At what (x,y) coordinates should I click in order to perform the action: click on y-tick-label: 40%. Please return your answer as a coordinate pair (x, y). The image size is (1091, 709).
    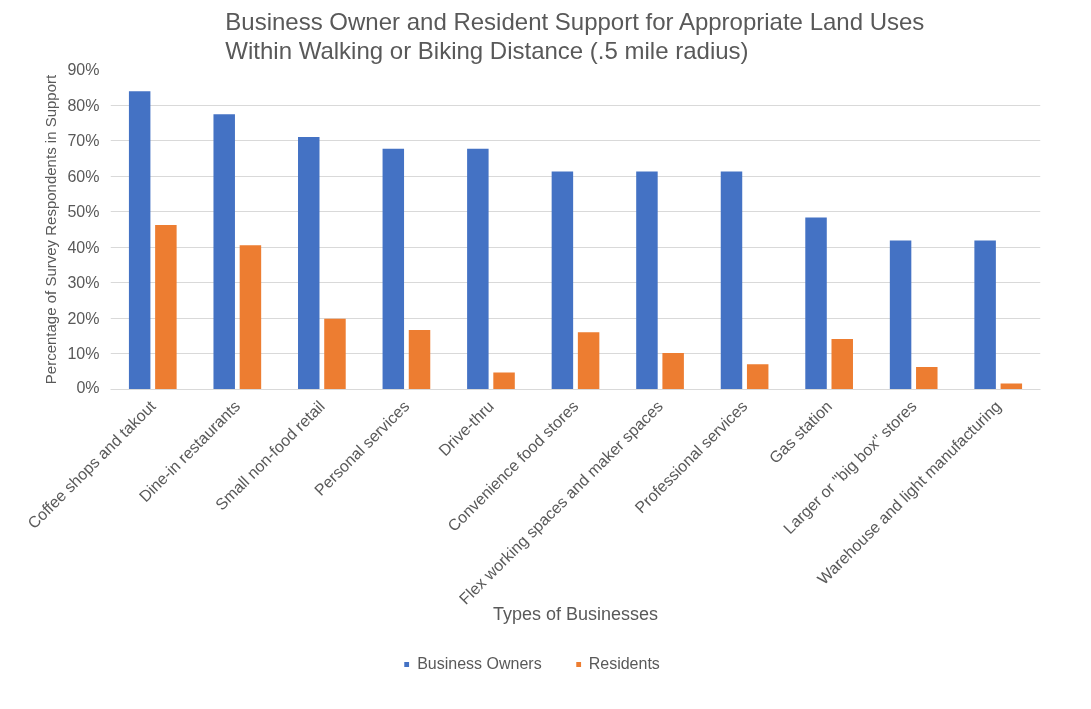
    Looking at the image, I should click on (83, 247).